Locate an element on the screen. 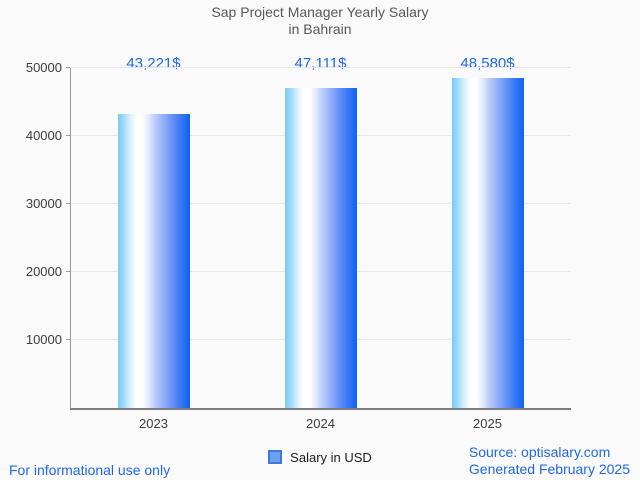 This screenshot has width=640, height=480. y-axis-labels: 10000 20000 30000 40000 50000 is located at coordinates (35, 234).